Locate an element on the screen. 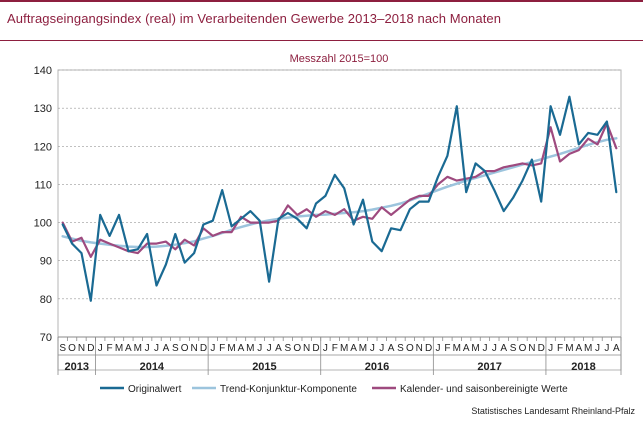  y-tick-label: 80 is located at coordinates (46, 300).